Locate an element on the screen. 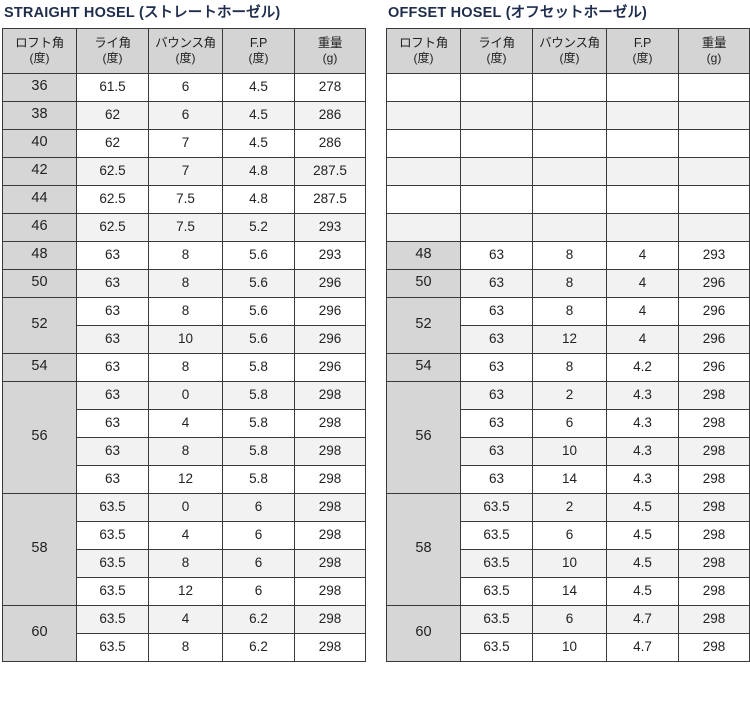 This screenshot has width=750, height=721. table-row: 58 63.5 2 4.5 298 is located at coordinates (568, 549).